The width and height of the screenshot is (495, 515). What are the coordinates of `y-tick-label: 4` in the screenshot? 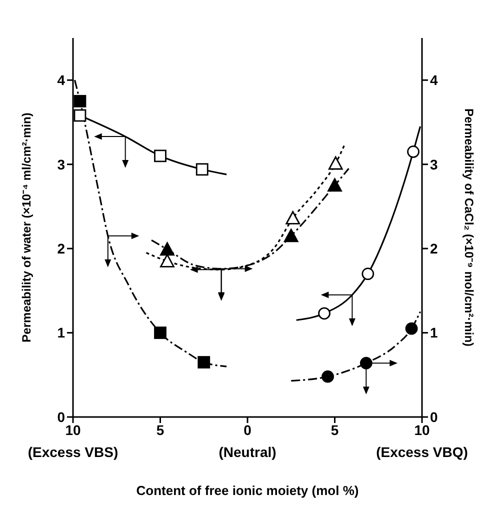 It's located at (61, 80).